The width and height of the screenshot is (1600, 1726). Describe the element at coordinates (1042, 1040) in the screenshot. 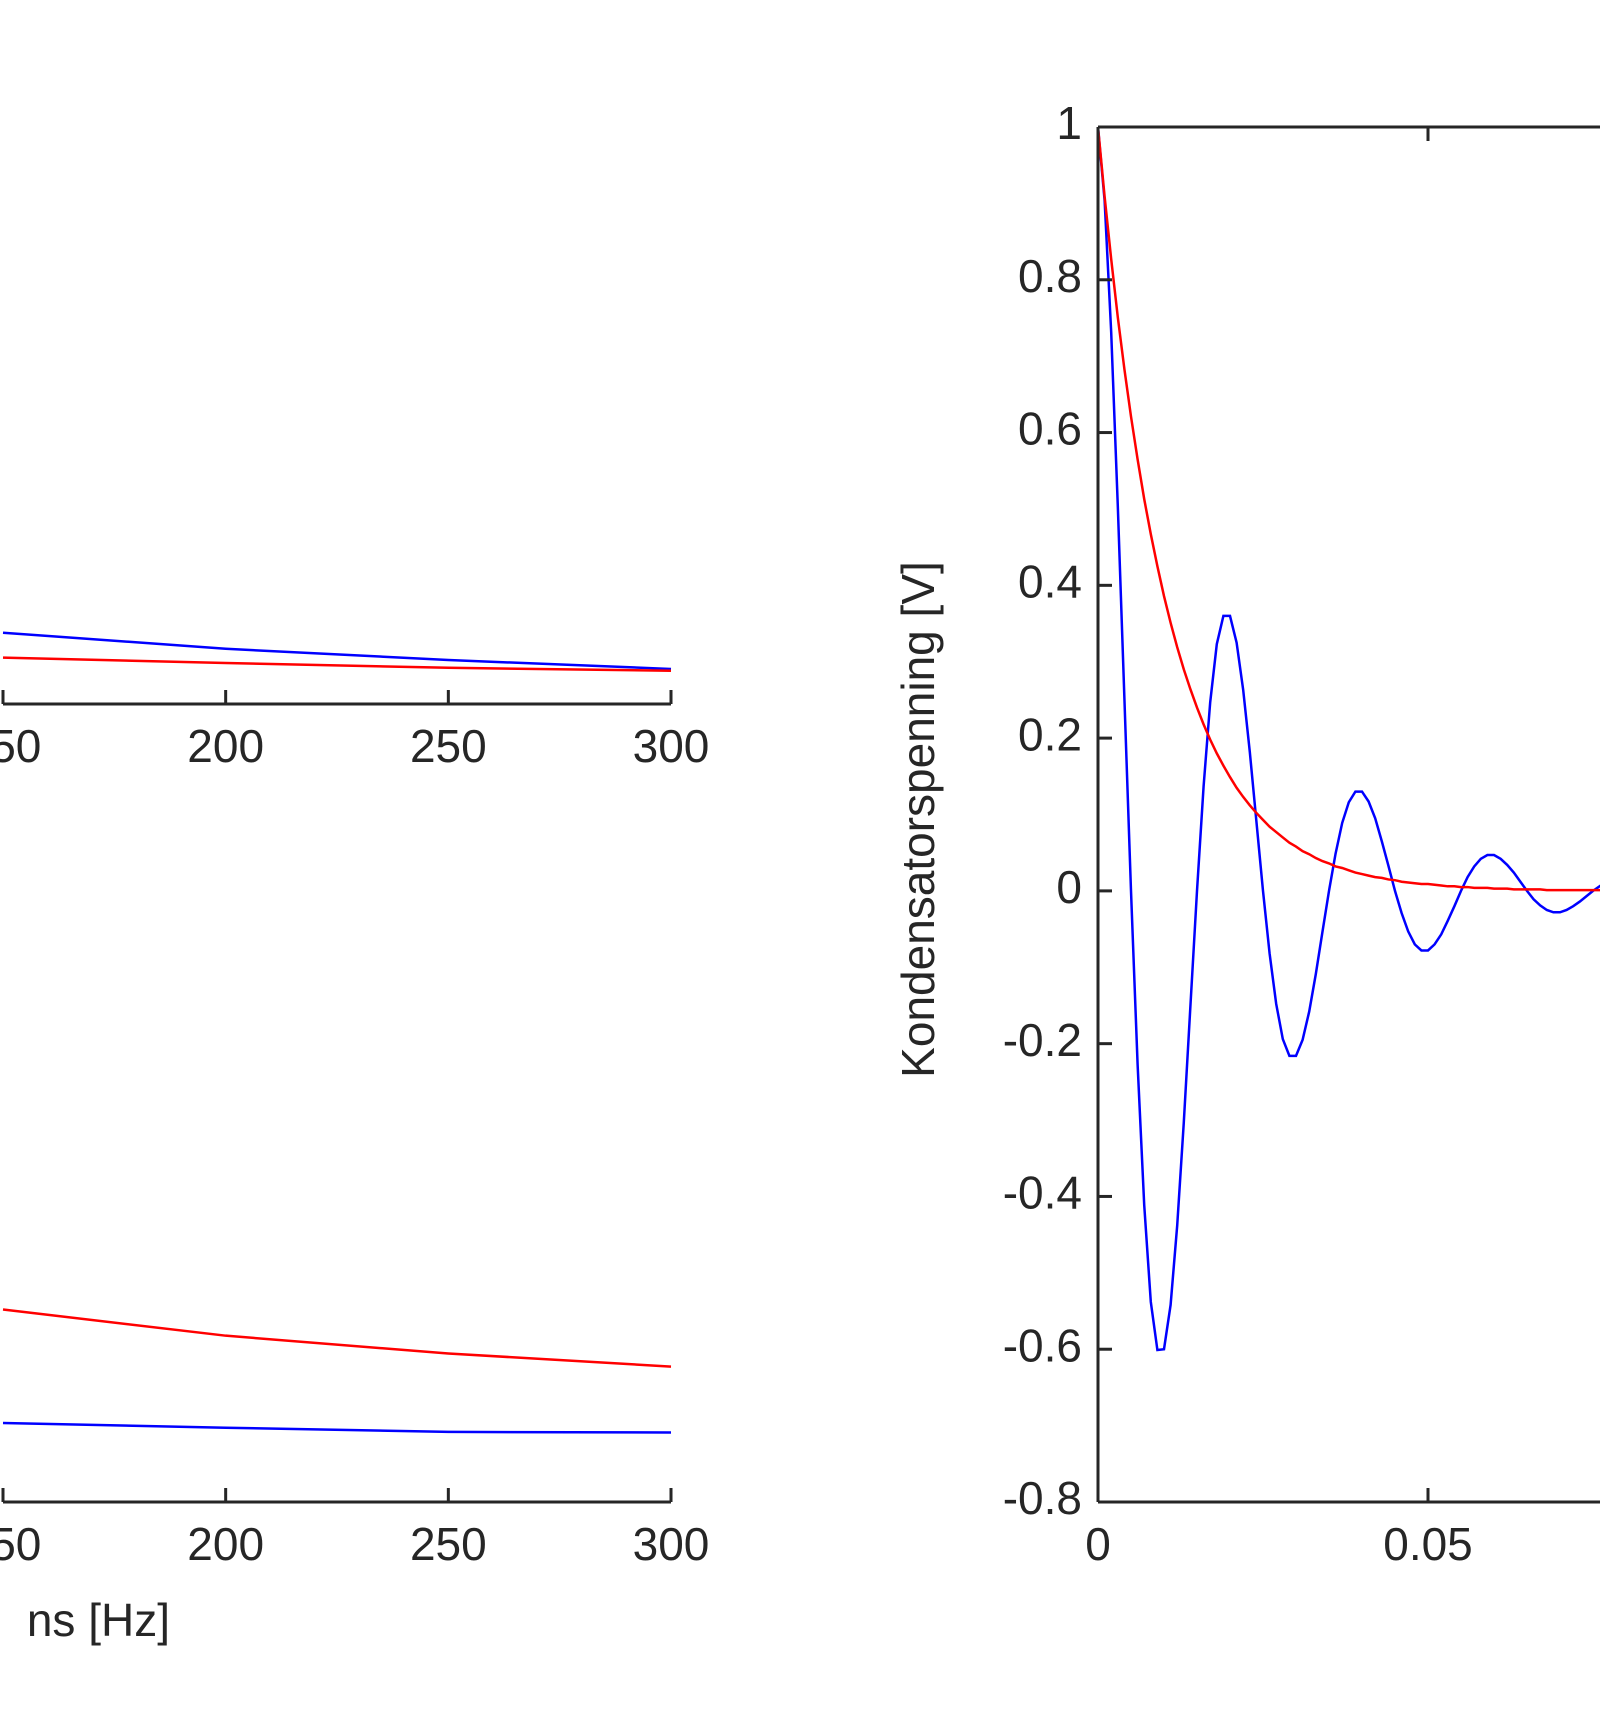

I see `y-tick-label: -0.2` at that location.